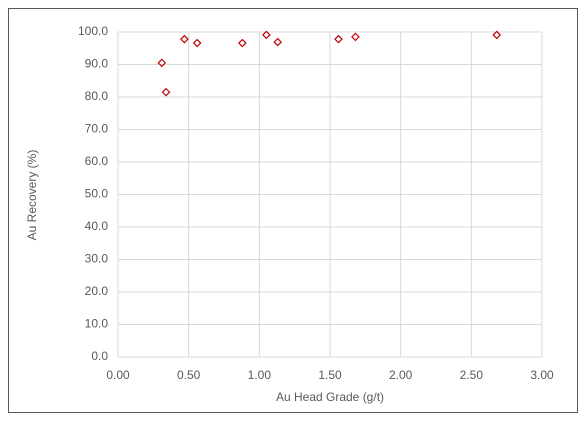  I want to click on y-tick-label: 90.0, so click(97, 64).